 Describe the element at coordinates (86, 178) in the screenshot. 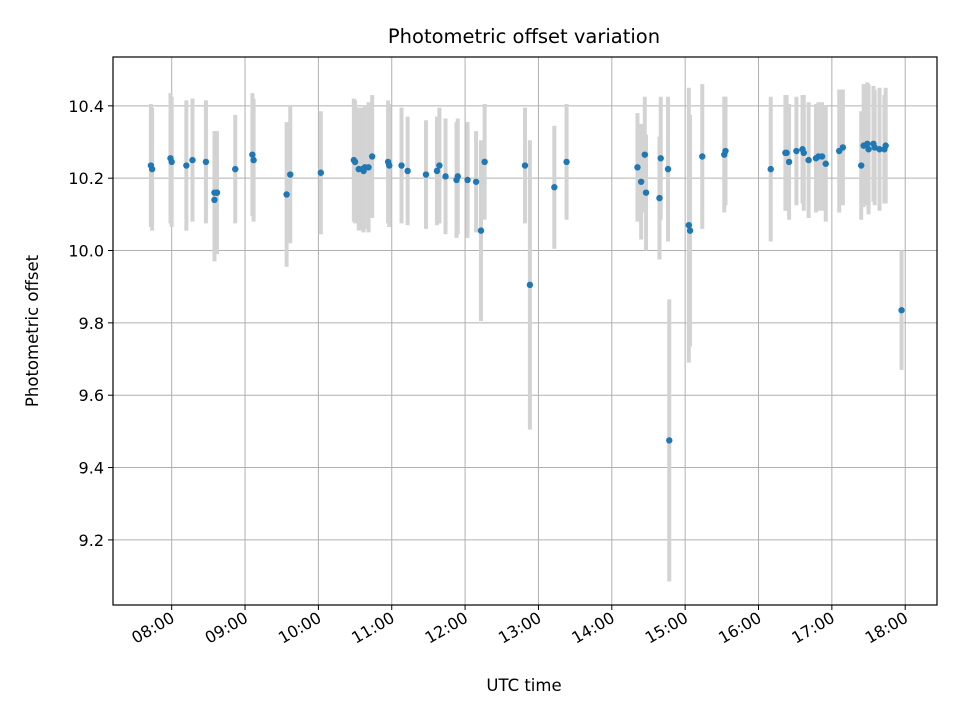

I see `y-tick-label: 10.2` at that location.